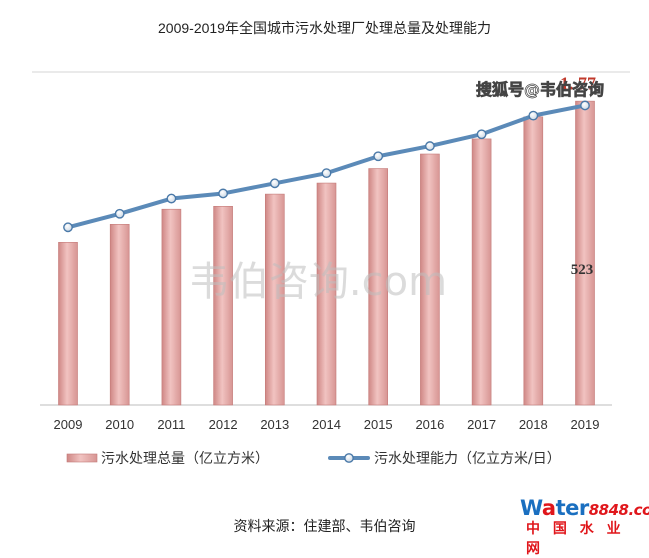  What do you see at coordinates (326, 424) in the screenshot?
I see `x-tick-label-2014: 2014` at bounding box center [326, 424].